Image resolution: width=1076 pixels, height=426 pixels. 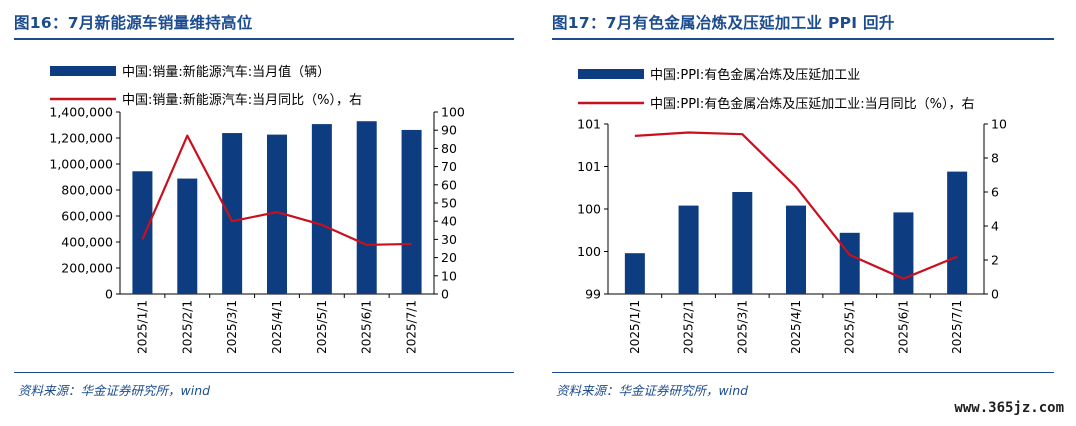 I want to click on watermark: www.365jz.com, so click(x=1009, y=408).